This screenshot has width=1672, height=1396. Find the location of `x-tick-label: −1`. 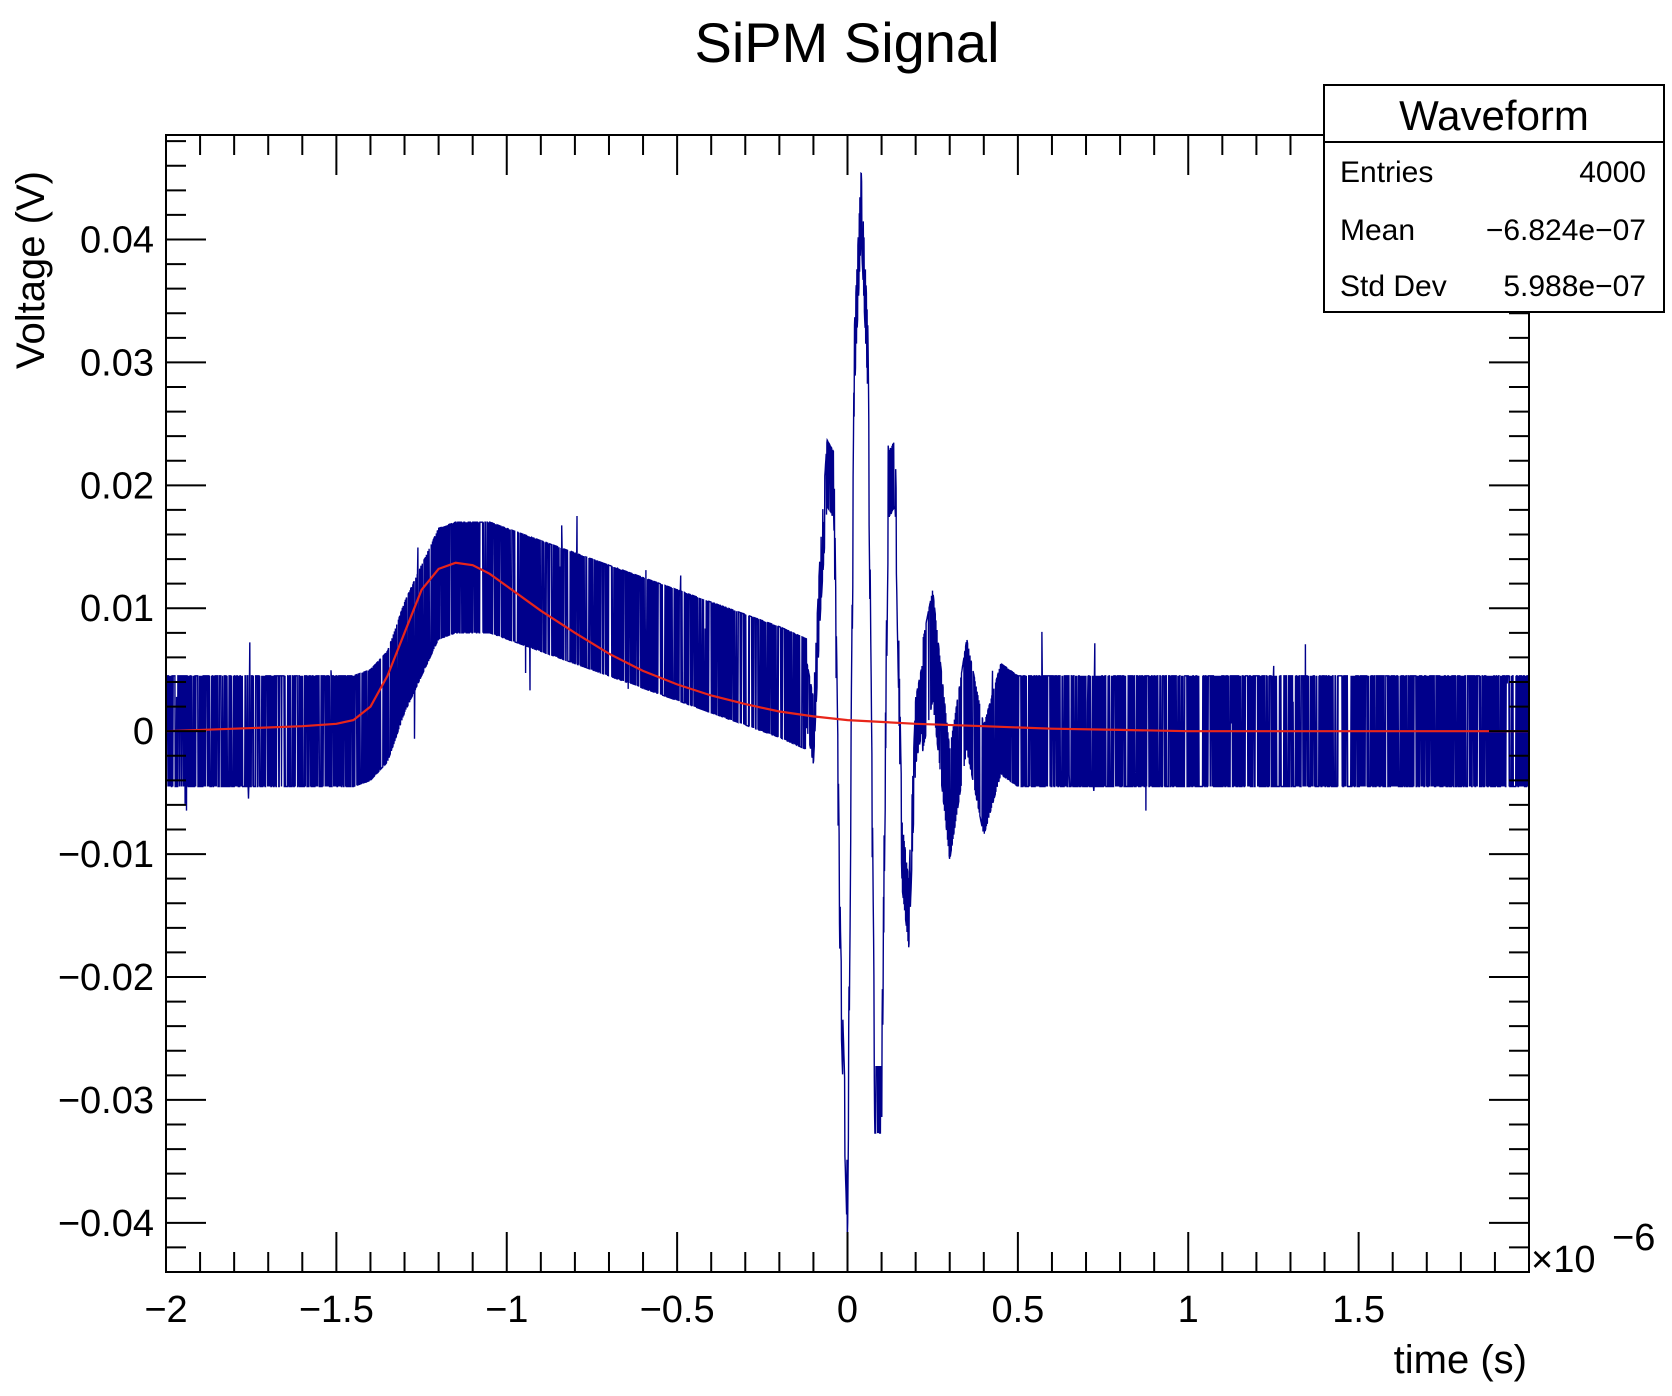

x-tick-label: −1 is located at coordinates (506, 1310).